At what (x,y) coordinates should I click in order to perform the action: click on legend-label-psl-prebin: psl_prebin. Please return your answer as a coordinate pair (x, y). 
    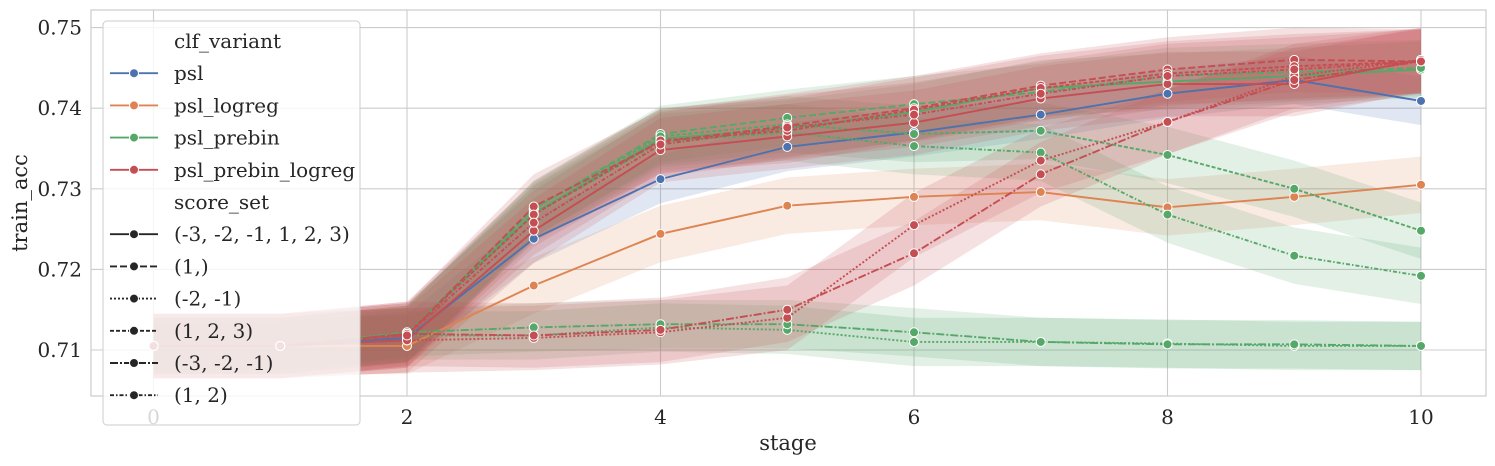
    Looking at the image, I should click on (227, 138).